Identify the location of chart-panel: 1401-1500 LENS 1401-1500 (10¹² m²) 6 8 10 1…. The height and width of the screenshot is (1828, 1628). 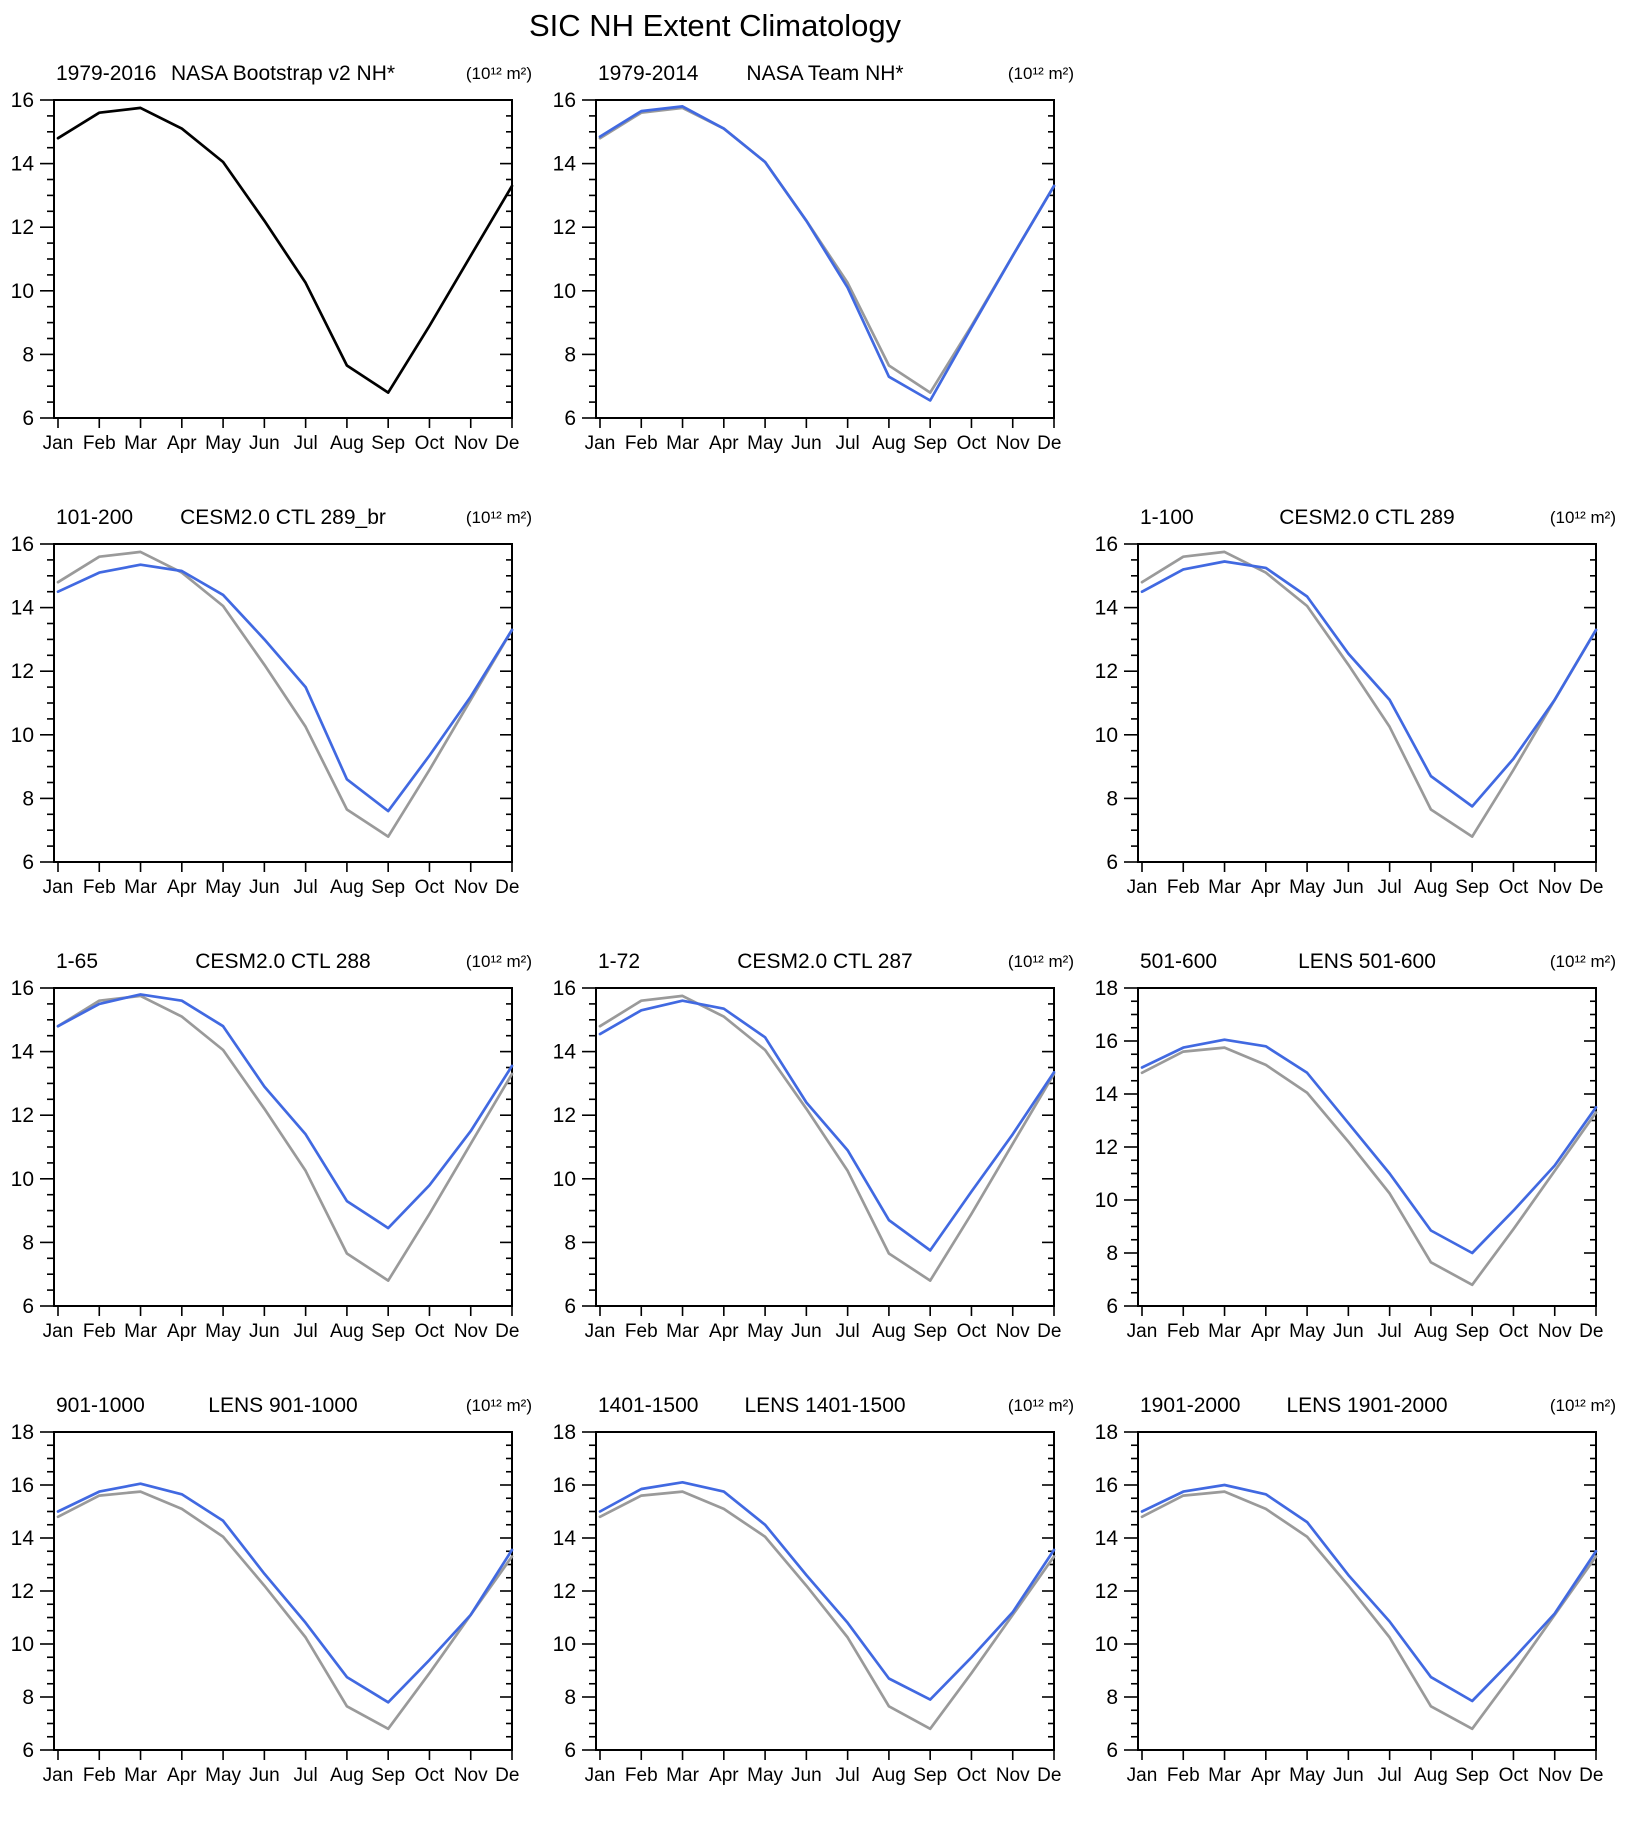
(813, 1606).